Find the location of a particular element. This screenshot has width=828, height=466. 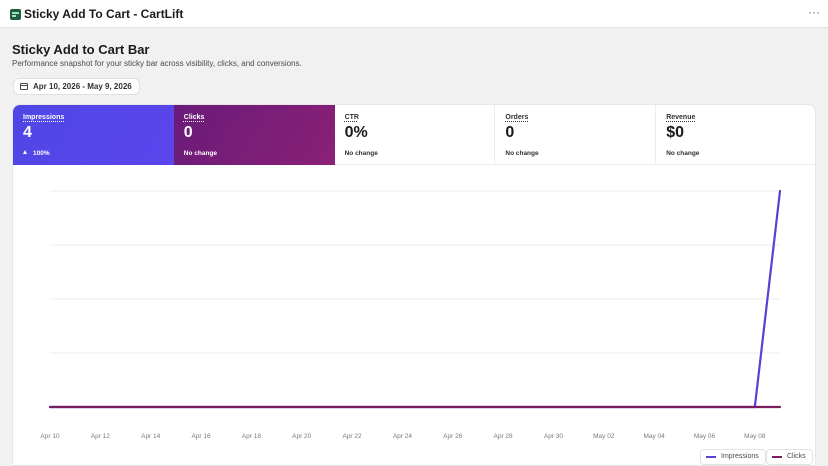

metric-ctr: CTR 0% No change is located at coordinates (415, 135).